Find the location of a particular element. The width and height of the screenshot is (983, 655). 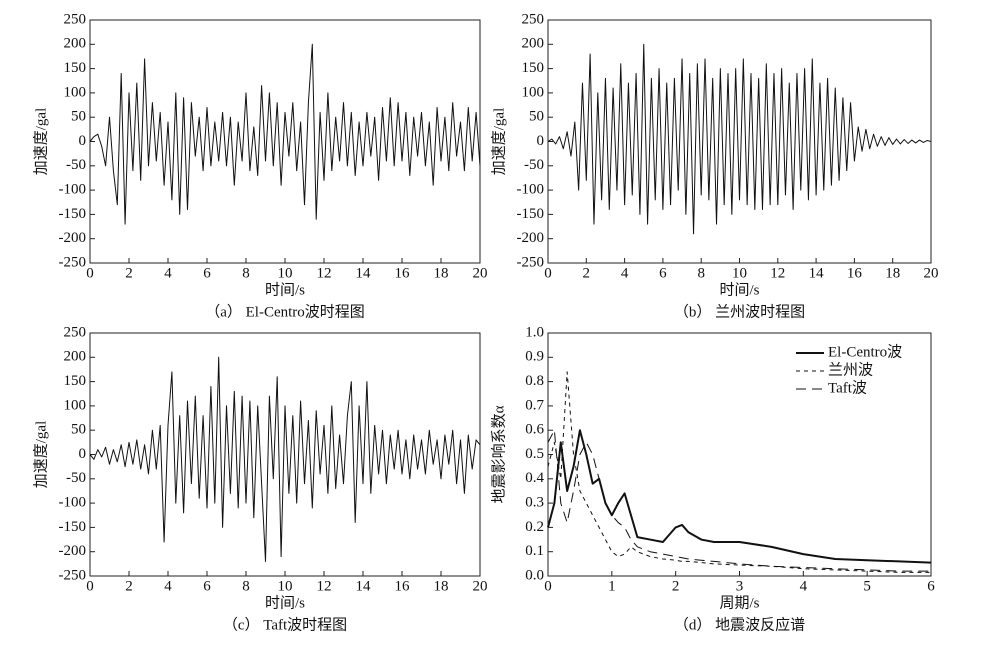

legend-label: El-Centro波 is located at coordinates (865, 351).